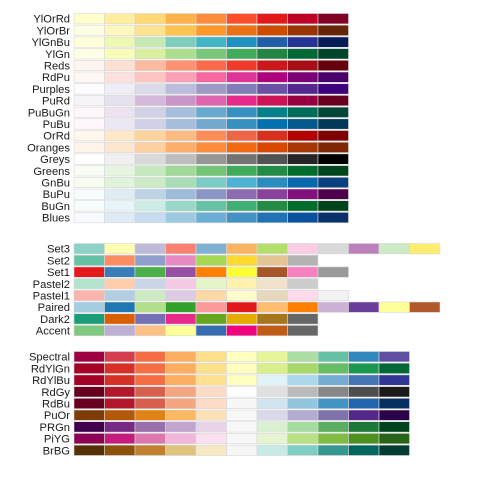 This screenshot has width=480, height=480. Describe the element at coordinates (220, 368) in the screenshot. I see `palette-row-rdylgn: RdYlGn` at that location.